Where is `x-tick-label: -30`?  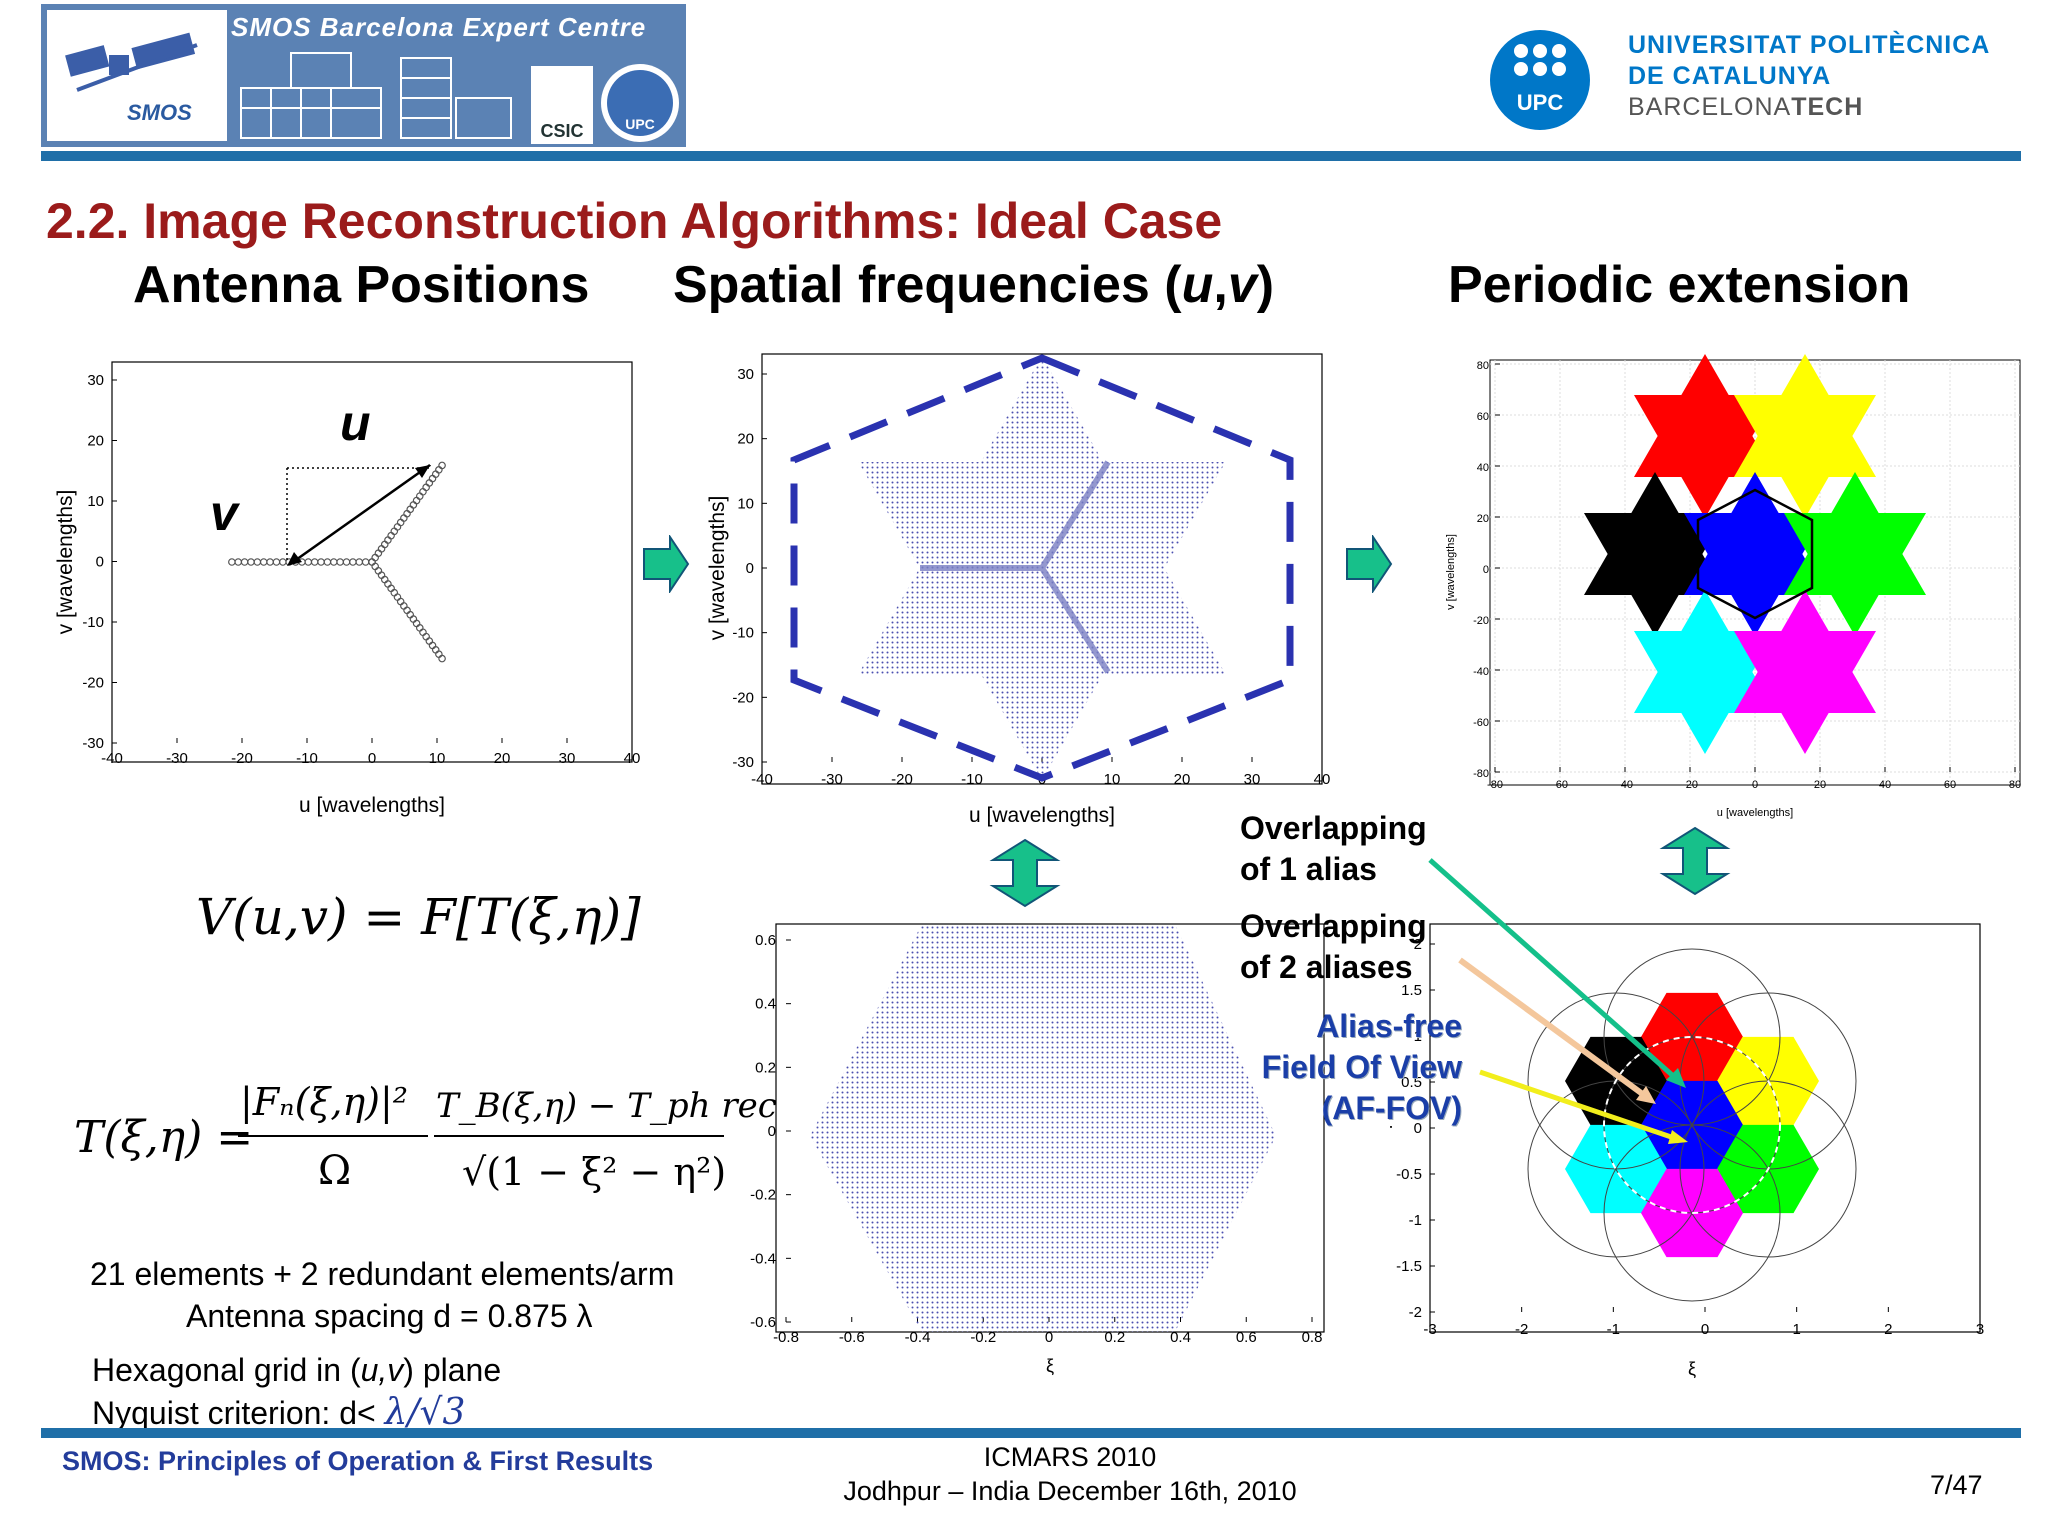
x-tick-label: -30 is located at coordinates (177, 758).